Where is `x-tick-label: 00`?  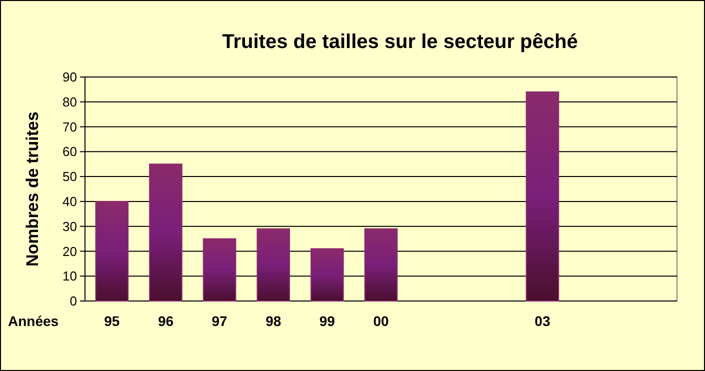
x-tick-label: 00 is located at coordinates (381, 321).